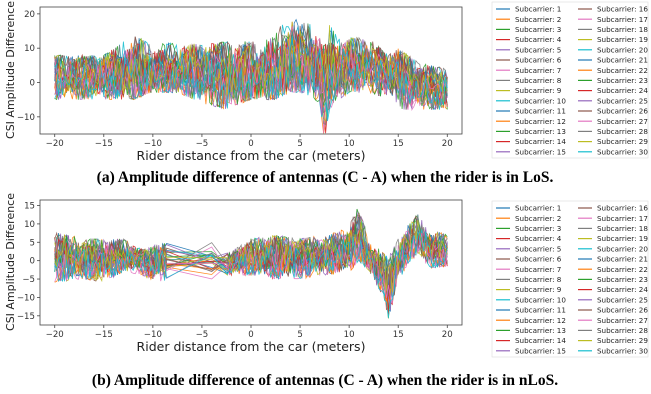  I want to click on y-tick-label: −15, so click(26, 317).